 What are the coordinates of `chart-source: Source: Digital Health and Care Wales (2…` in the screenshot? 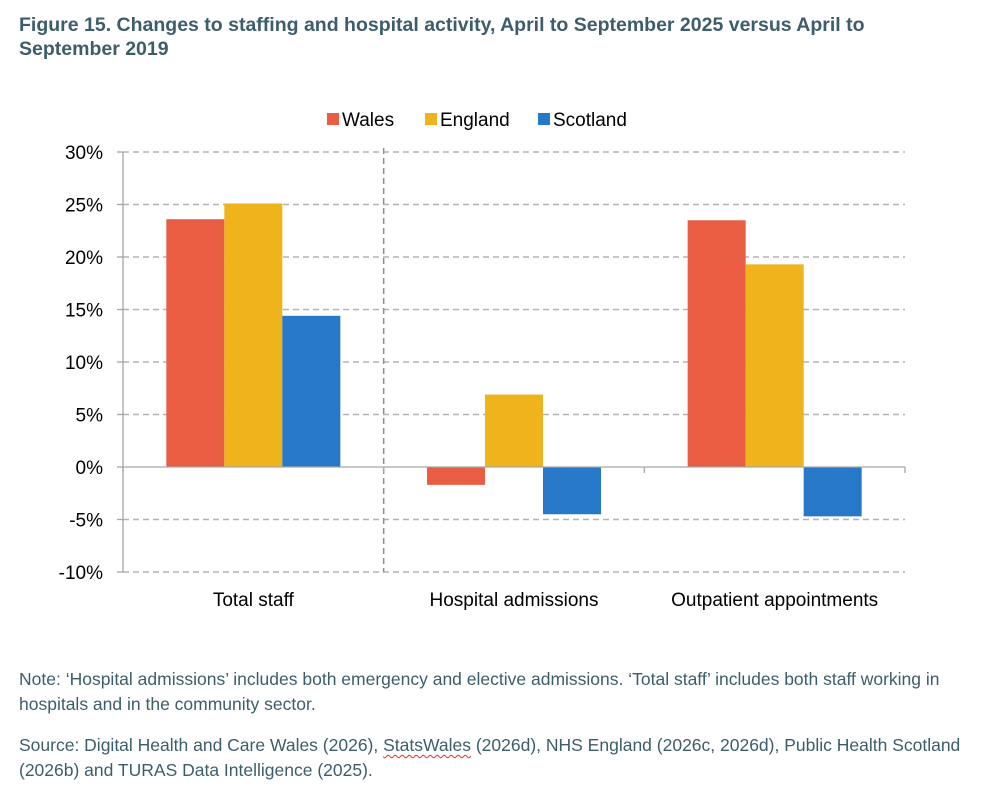 It's located at (494, 757).